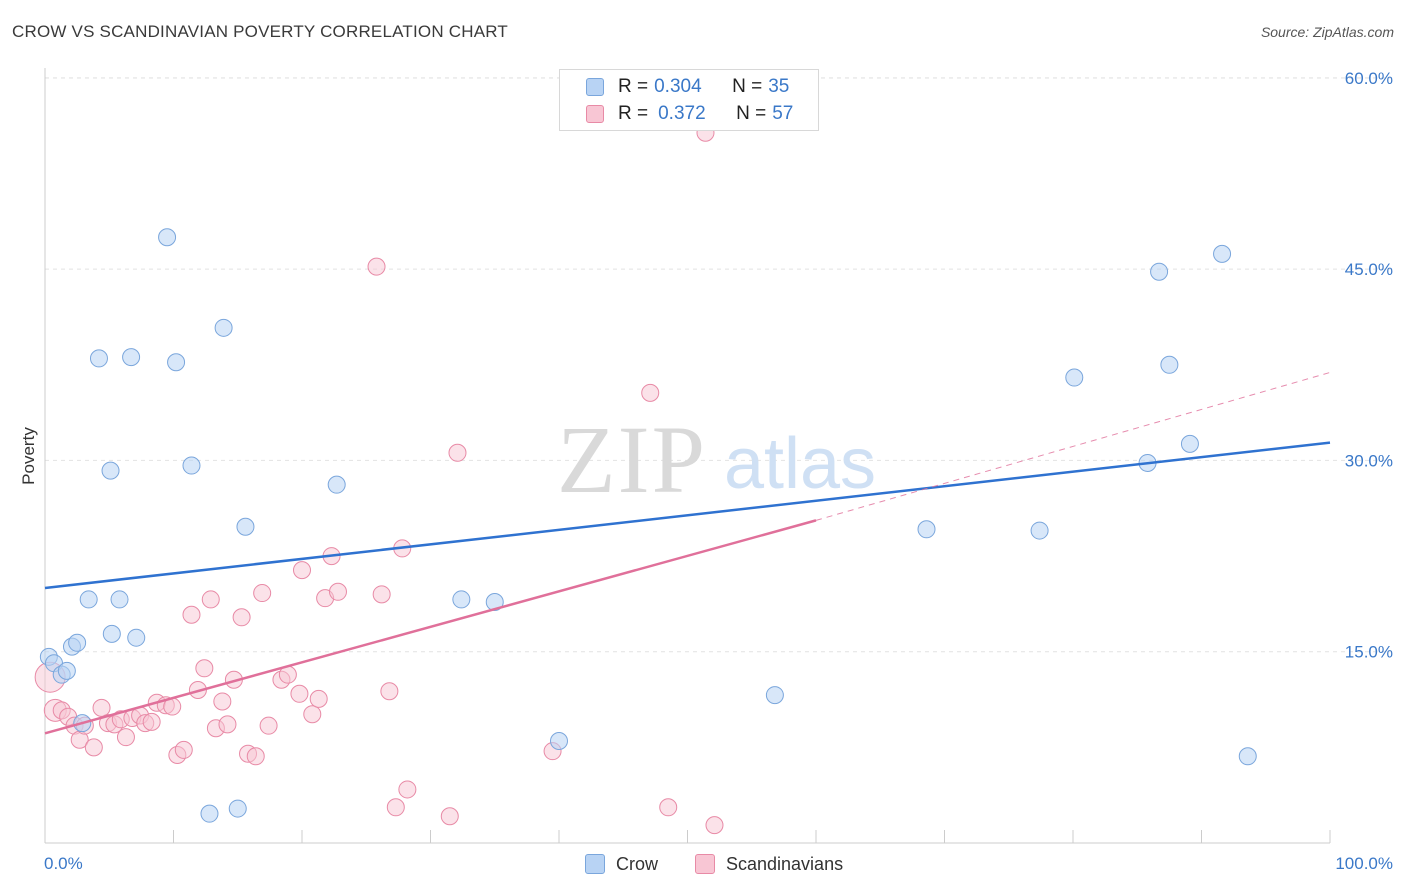  I want to click on x-tick-label: 0.0%, so click(63, 863).